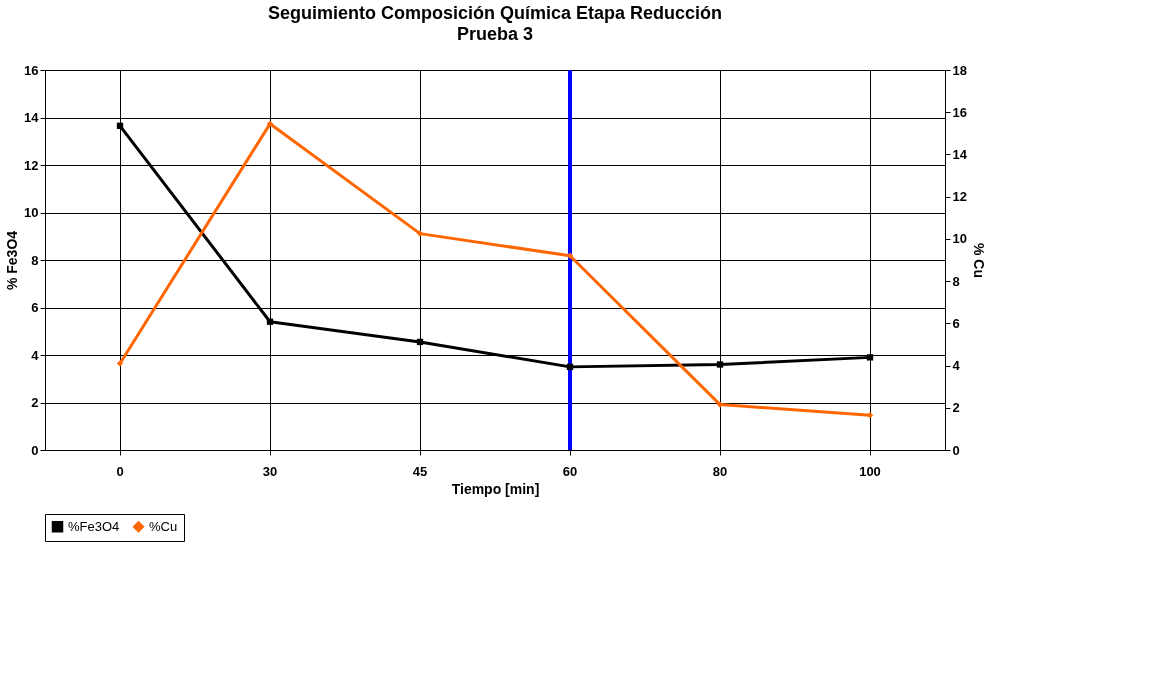  Describe the element at coordinates (495, 34) in the screenshot. I see `chart-subtitle: Prueba 3` at that location.